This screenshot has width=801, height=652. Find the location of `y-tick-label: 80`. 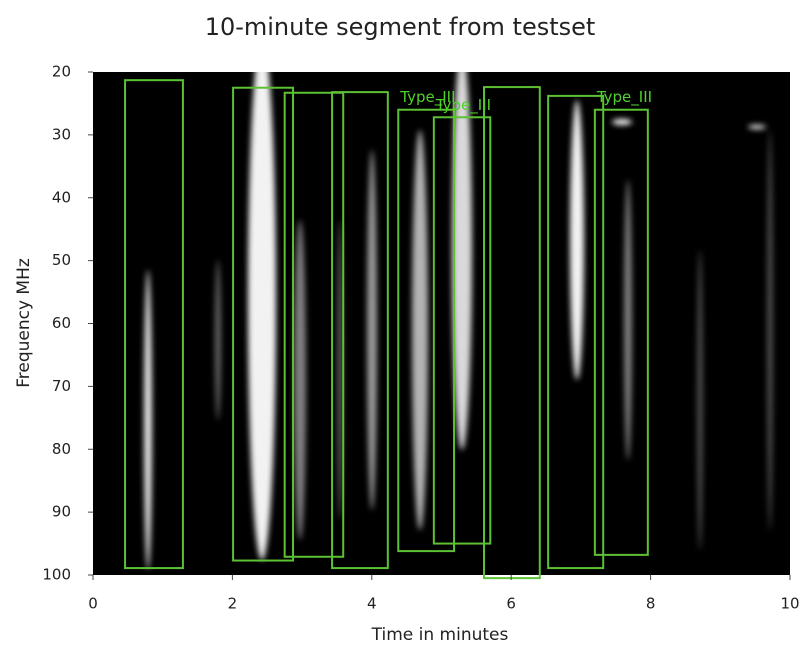

y-tick-label: 80 is located at coordinates (61, 449).